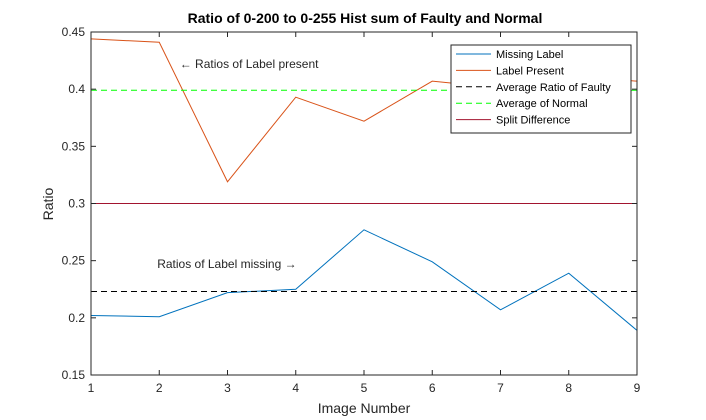 Image resolution: width=706 pixels, height=420 pixels. Describe the element at coordinates (76, 89) in the screenshot. I see `y-tick-label: 0.4` at that location.